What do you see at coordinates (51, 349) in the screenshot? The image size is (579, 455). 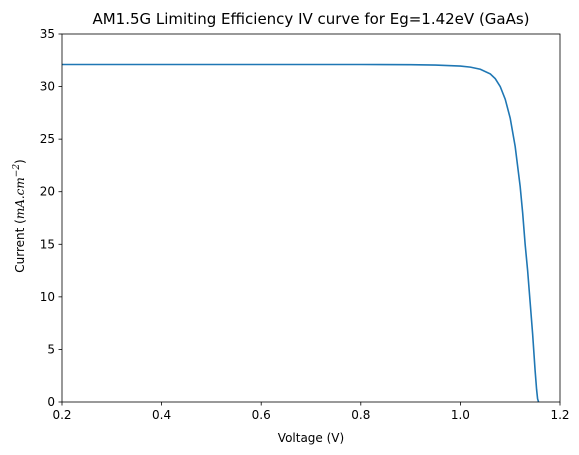 I see `y-tick-label: 5` at bounding box center [51, 349].